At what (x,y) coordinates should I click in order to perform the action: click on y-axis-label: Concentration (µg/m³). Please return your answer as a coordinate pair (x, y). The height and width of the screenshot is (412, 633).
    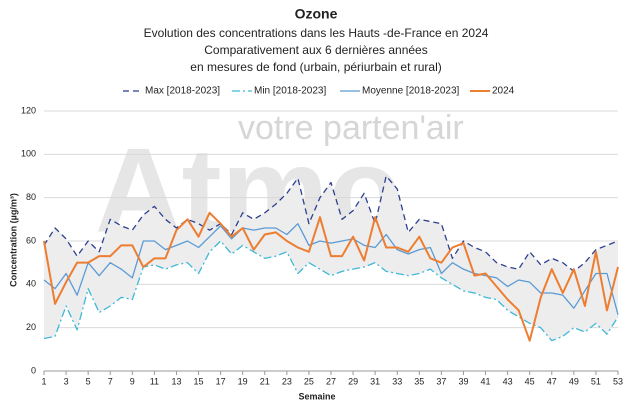
    Looking at the image, I should click on (13, 240).